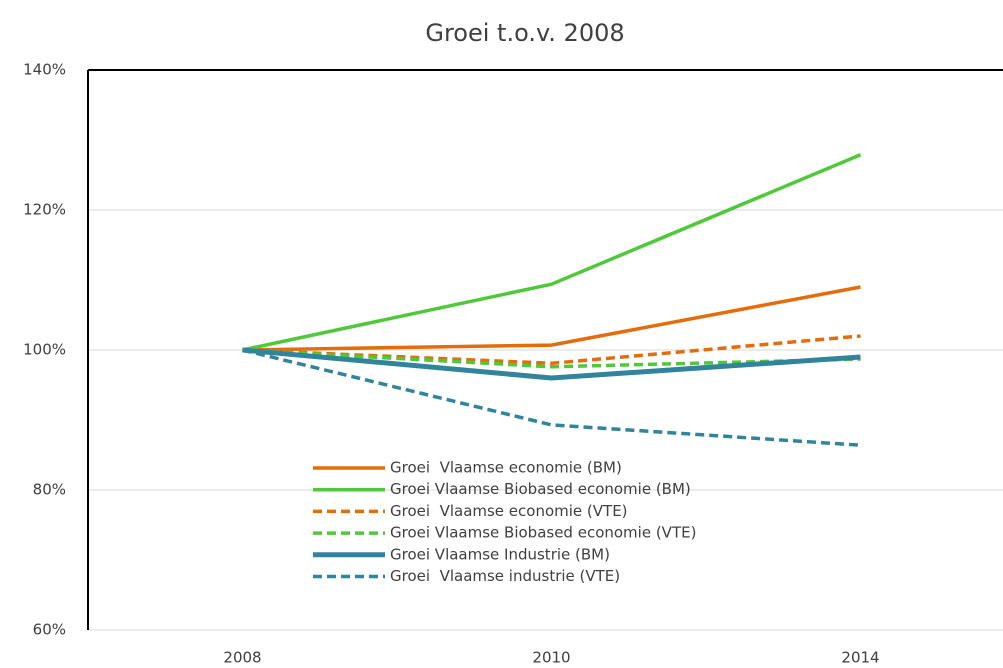 Image resolution: width=1003 pixels, height=668 pixels. I want to click on y-tick-label: 60%, so click(49, 630).